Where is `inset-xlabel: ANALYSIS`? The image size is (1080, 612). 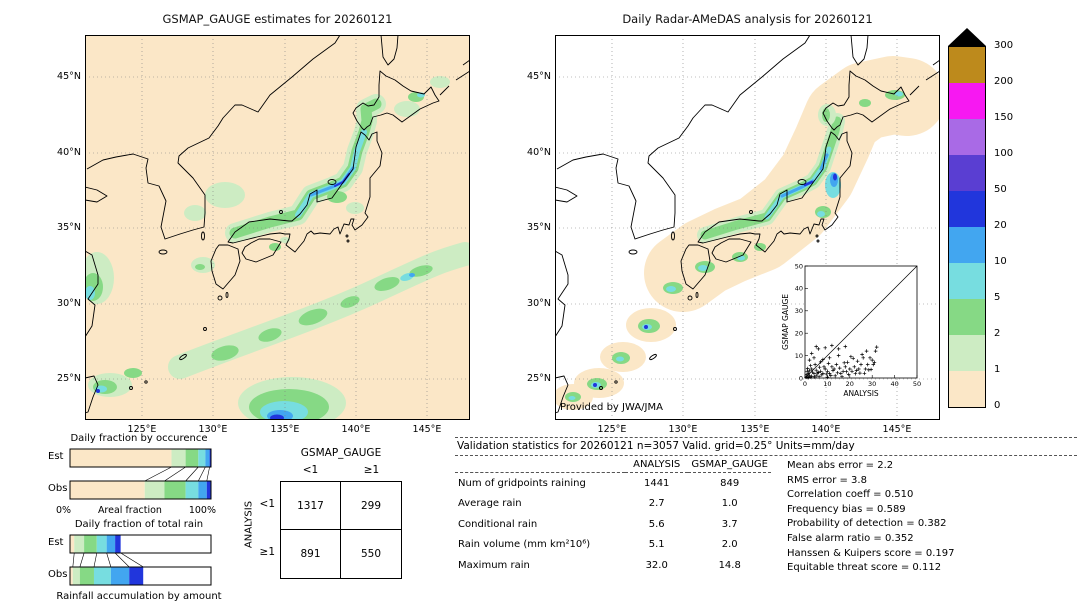 inset-xlabel: ANALYSIS is located at coordinates (861, 393).